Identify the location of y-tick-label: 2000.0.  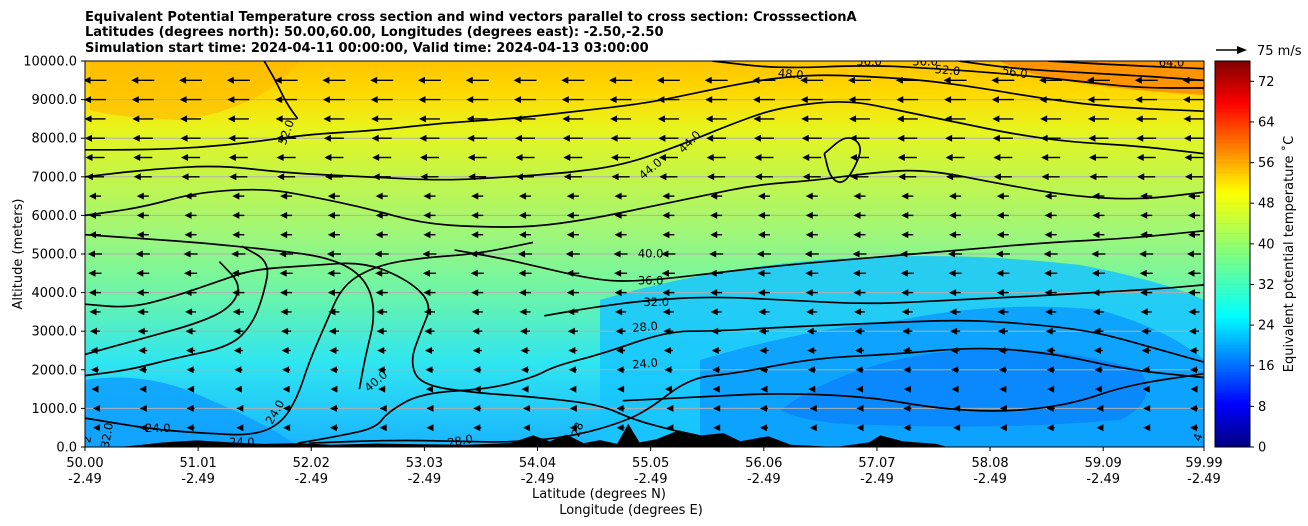
(55, 370).